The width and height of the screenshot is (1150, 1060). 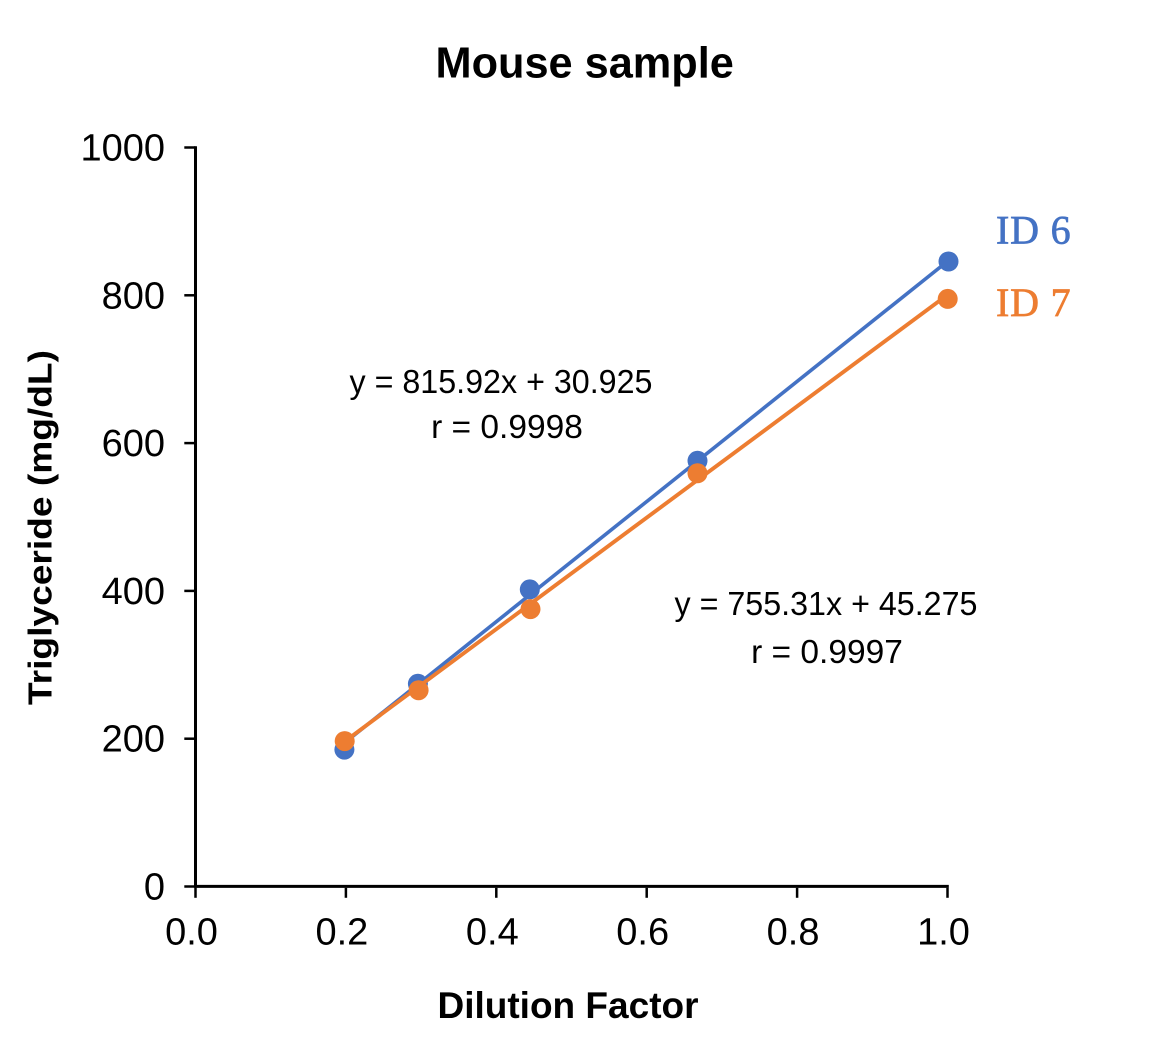 I want to click on svg-text: 800, so click(x=133, y=296).